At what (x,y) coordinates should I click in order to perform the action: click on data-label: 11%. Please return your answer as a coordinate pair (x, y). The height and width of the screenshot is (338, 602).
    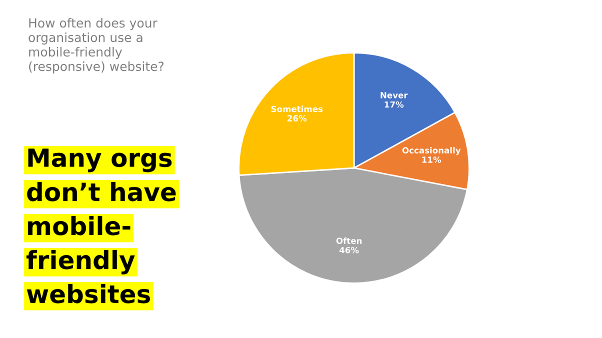
    Looking at the image, I should click on (432, 159).